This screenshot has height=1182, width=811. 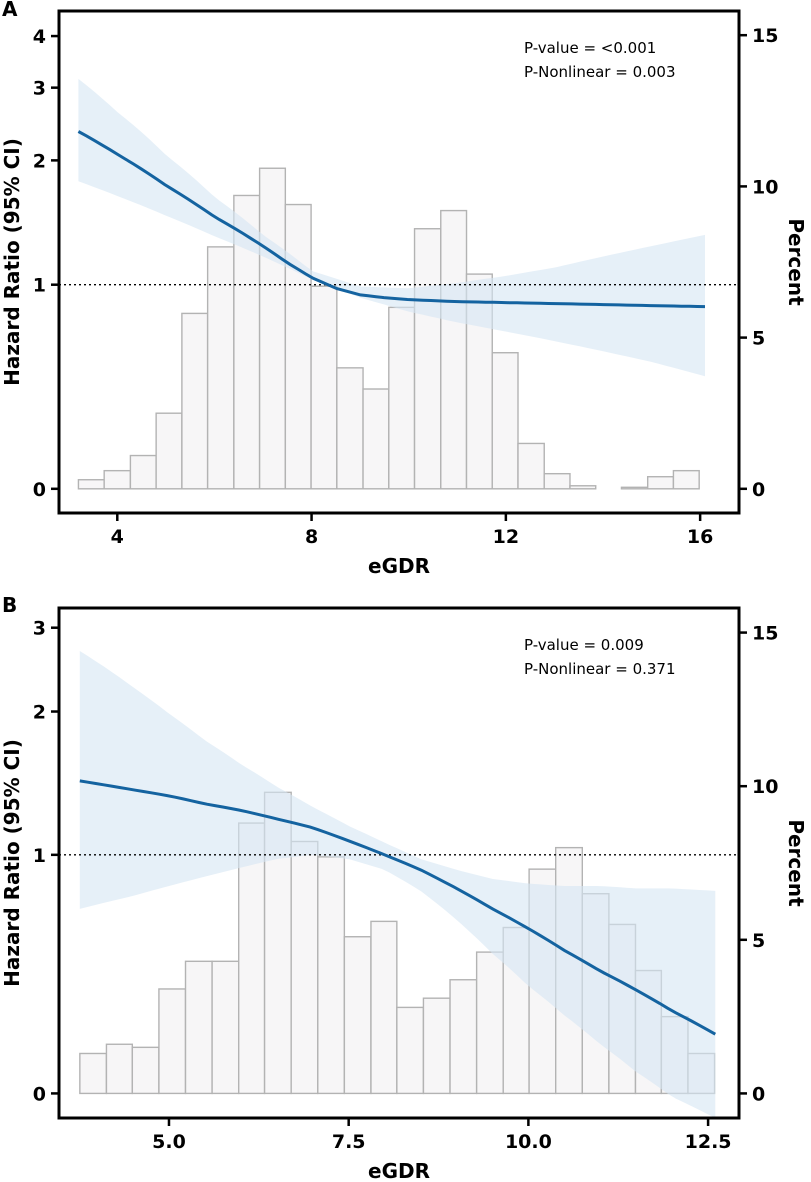 What do you see at coordinates (506, 537) in the screenshot?
I see `x-tick-label: 12` at bounding box center [506, 537].